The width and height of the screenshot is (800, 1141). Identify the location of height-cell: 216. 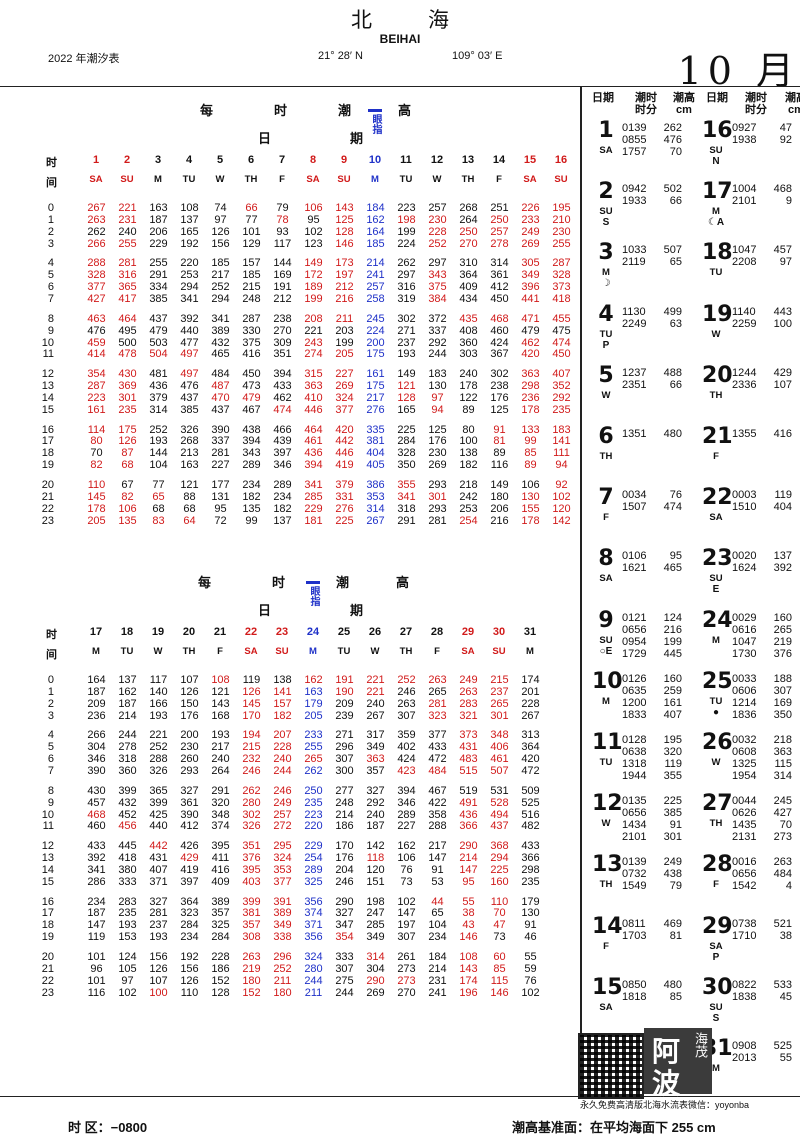
(344, 298).